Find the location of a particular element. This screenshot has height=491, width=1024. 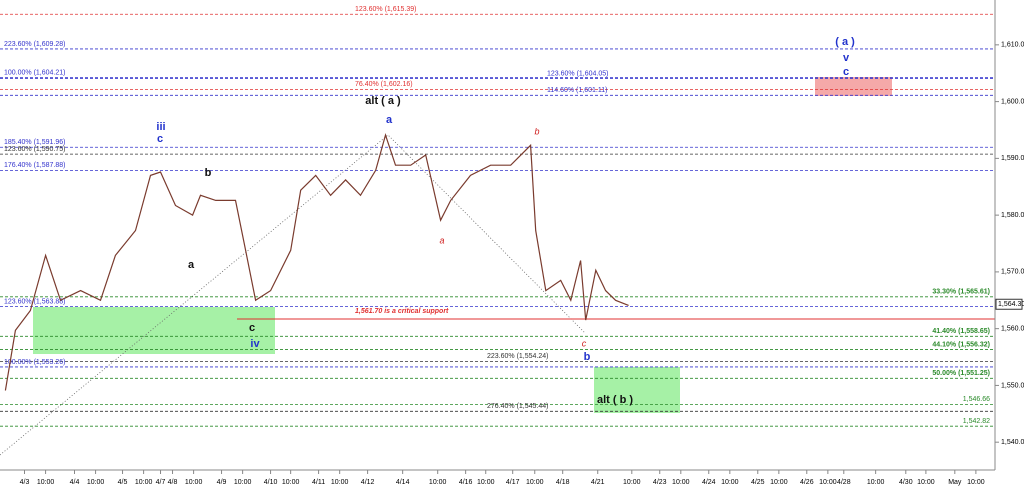

x-tick-label: 4/8 is located at coordinates (173, 482).